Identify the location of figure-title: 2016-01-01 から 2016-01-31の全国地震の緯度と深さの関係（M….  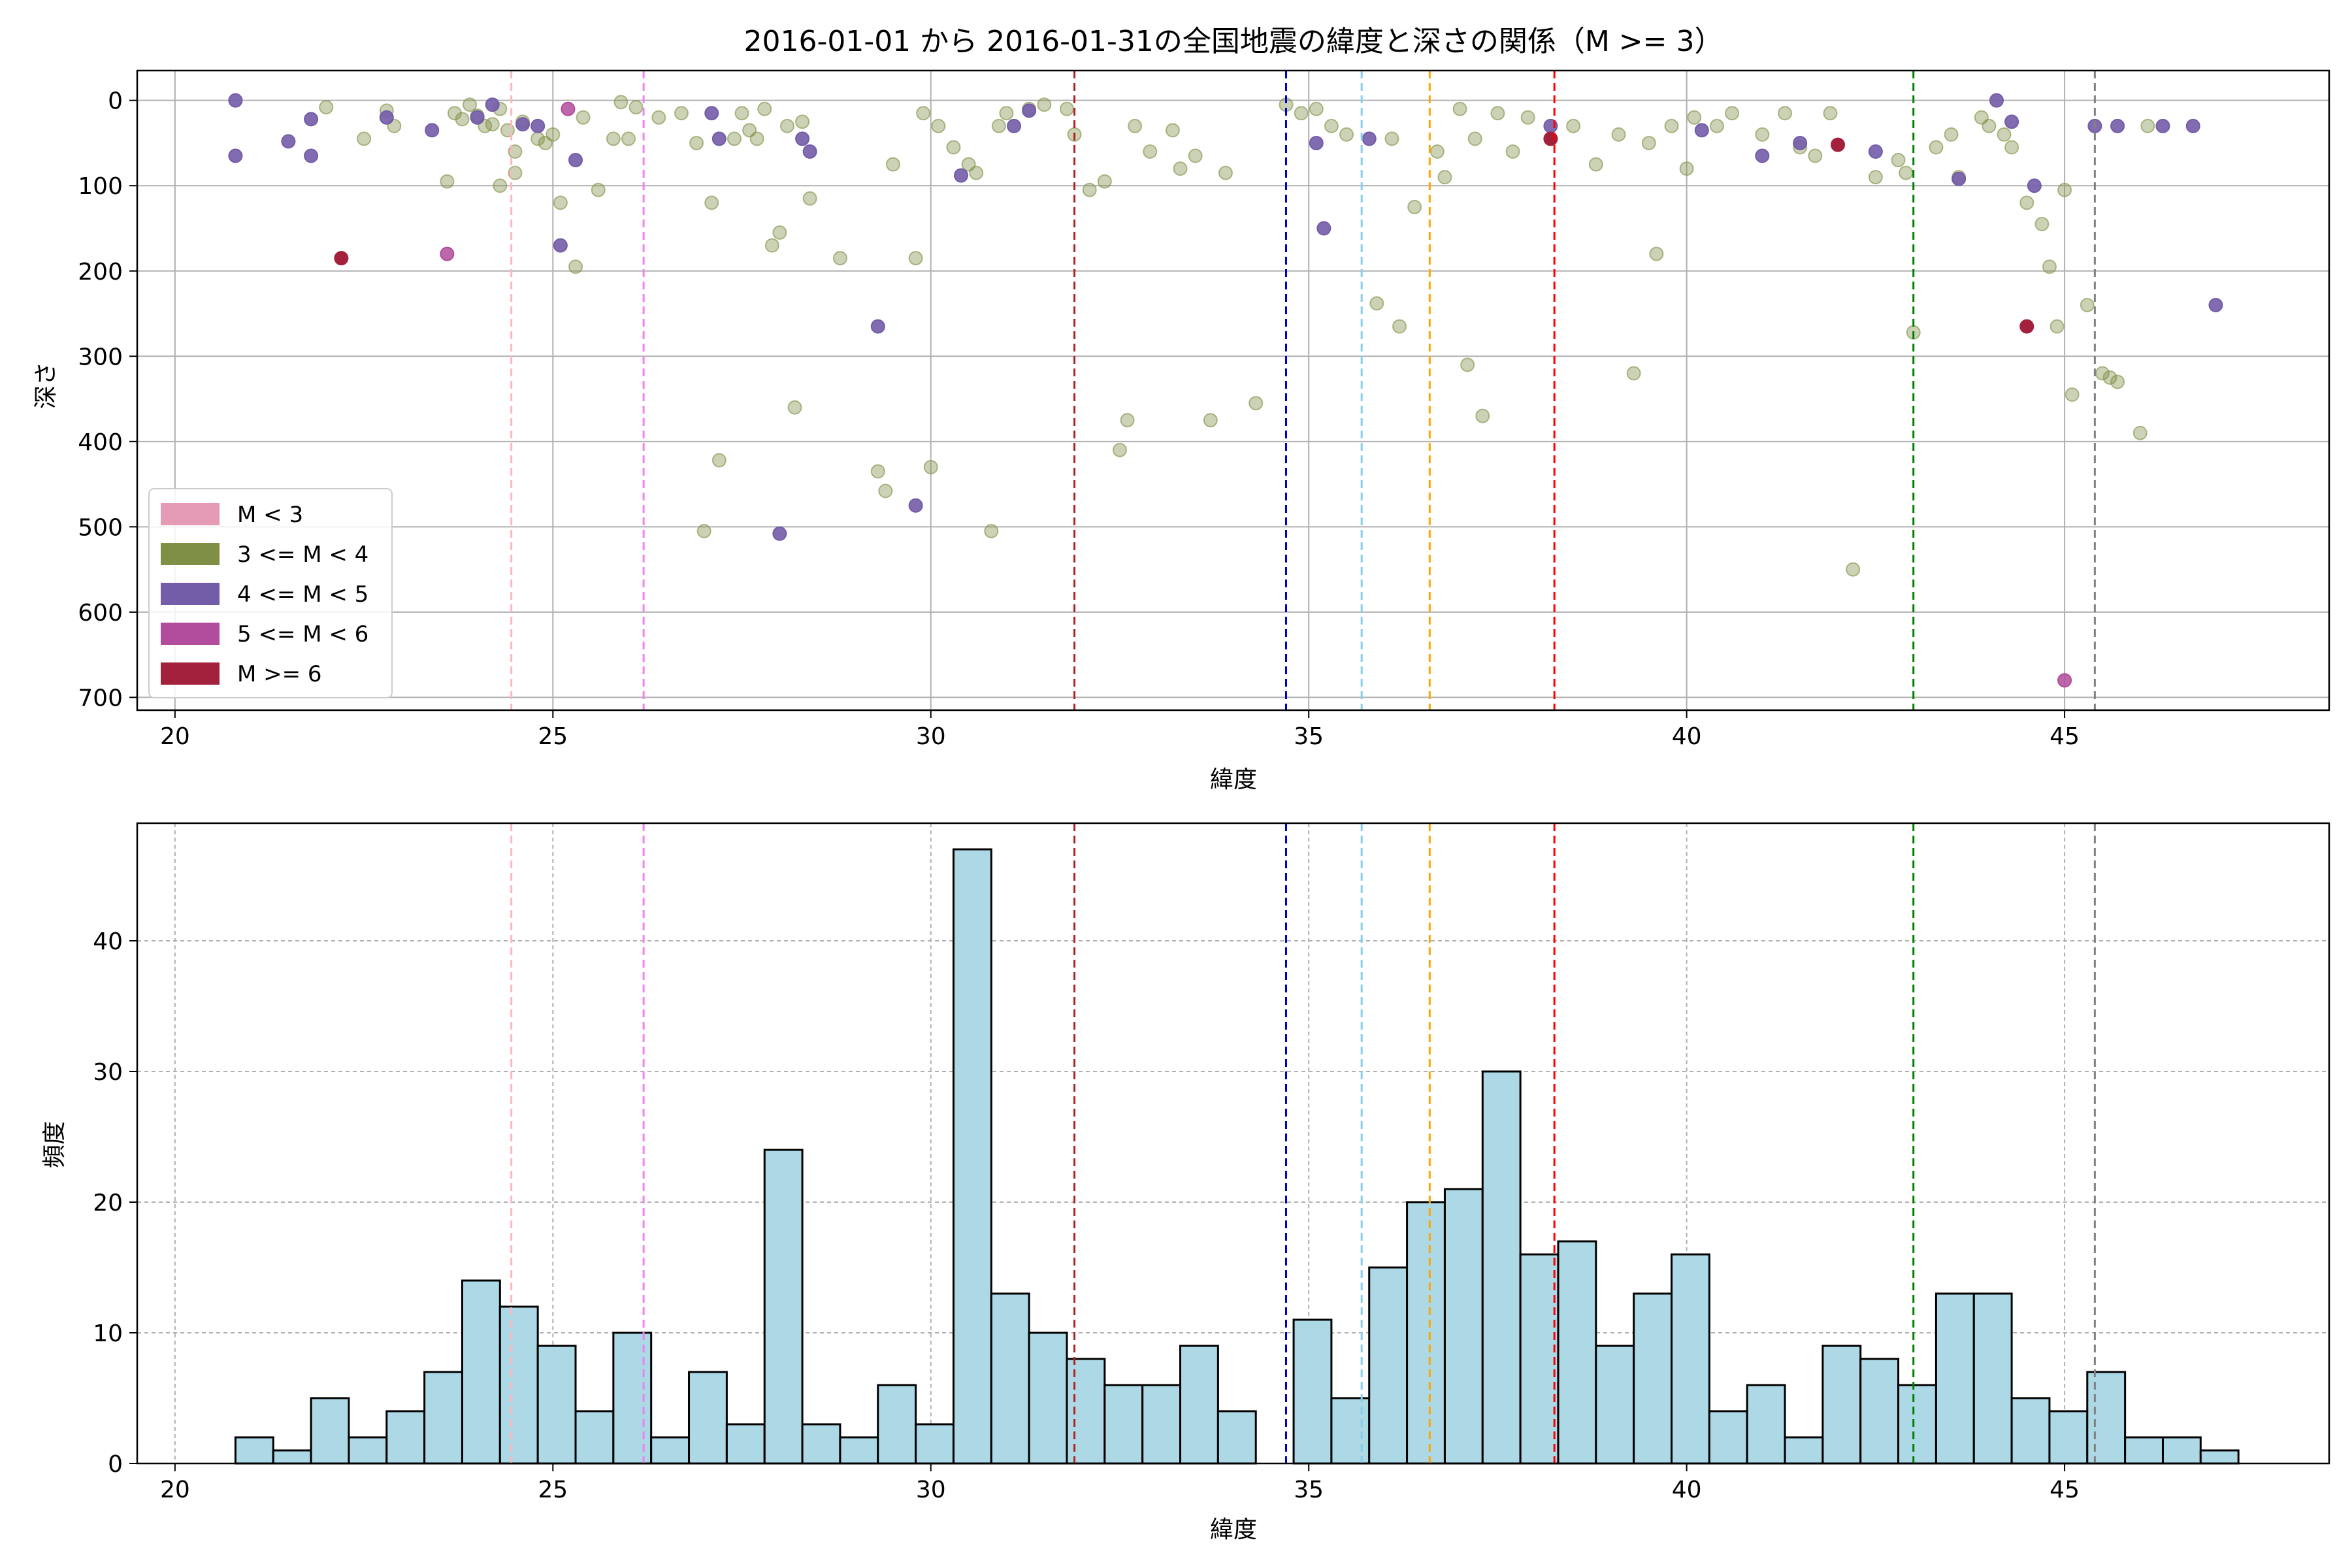
(1233, 41).